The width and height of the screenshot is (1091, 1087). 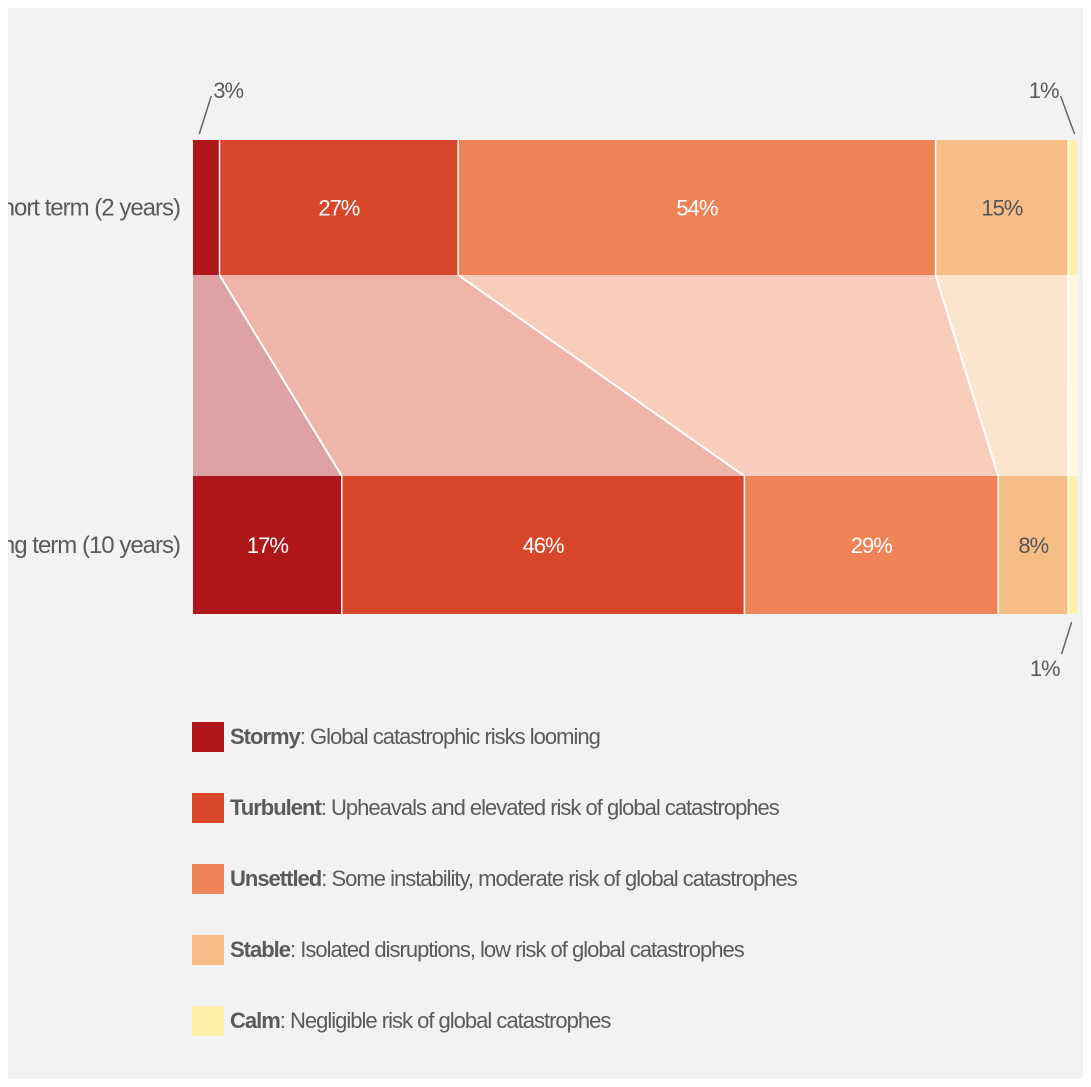 I want to click on data-label: 27%, so click(x=338, y=208).